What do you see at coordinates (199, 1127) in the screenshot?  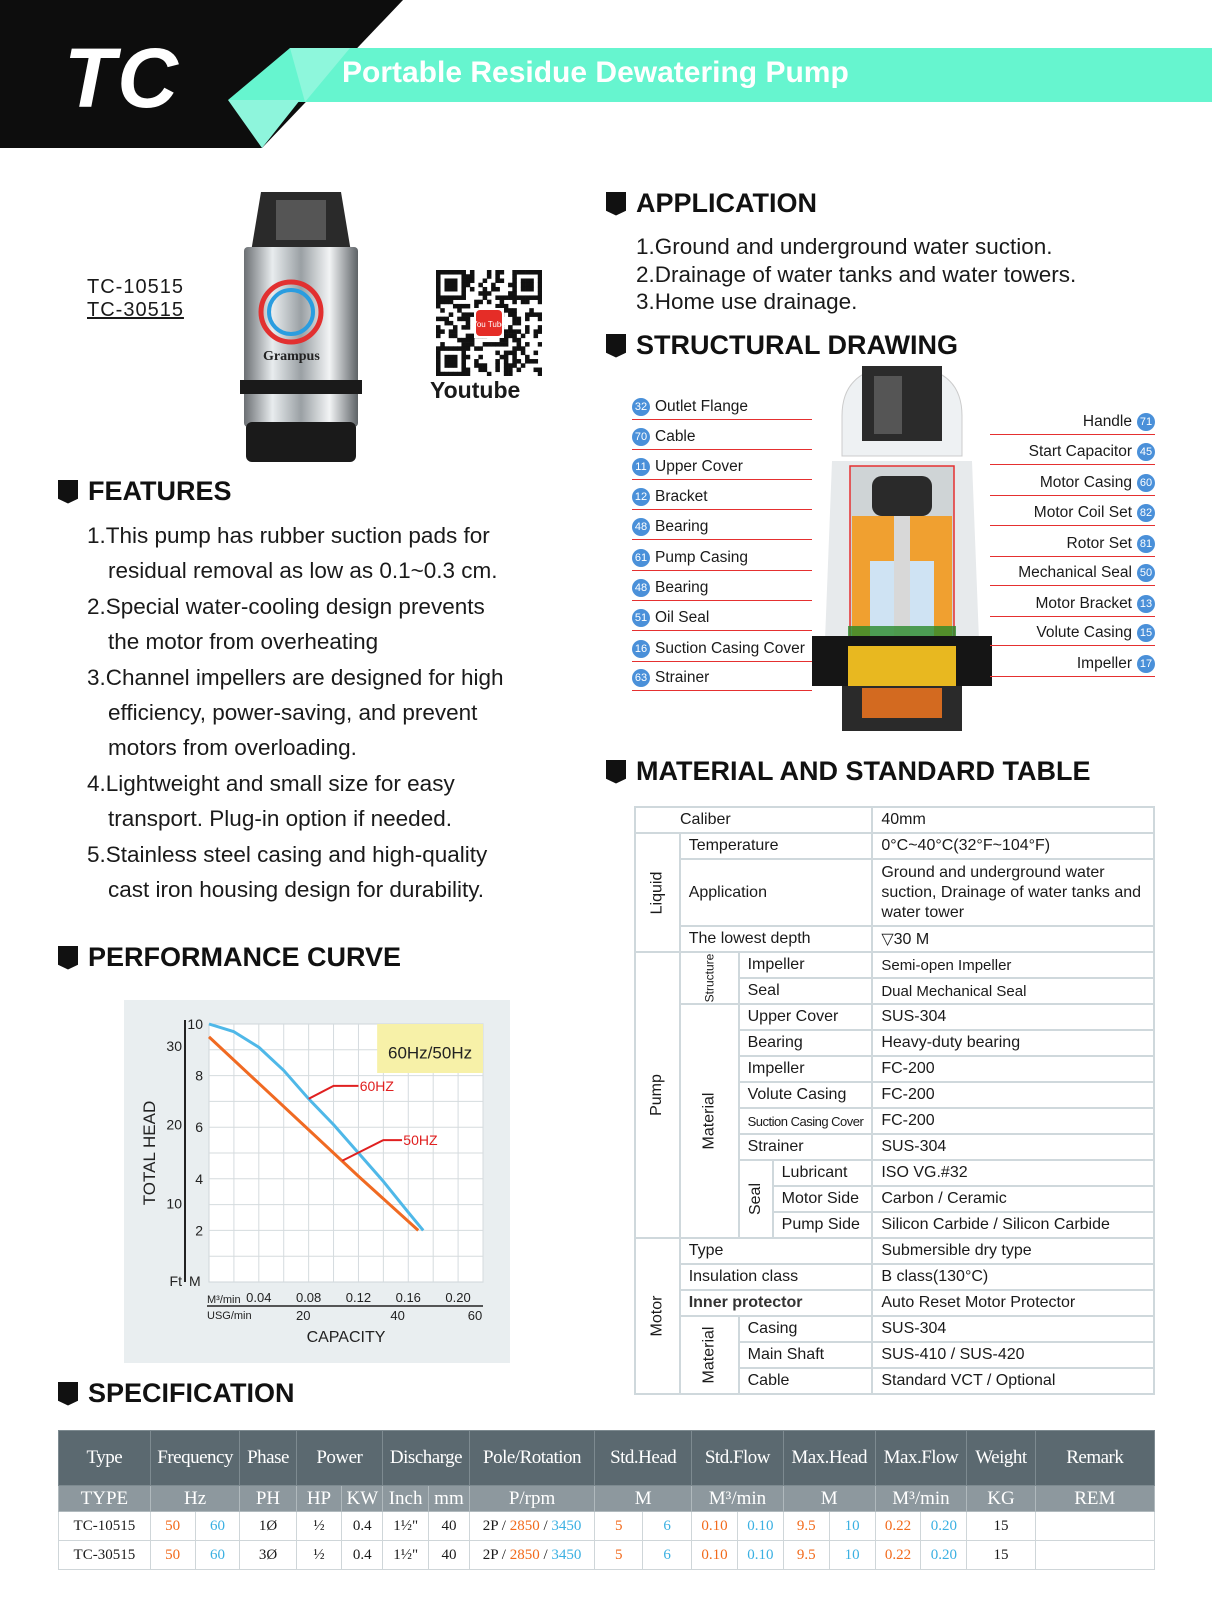 I see `y-tick-label: 6` at bounding box center [199, 1127].